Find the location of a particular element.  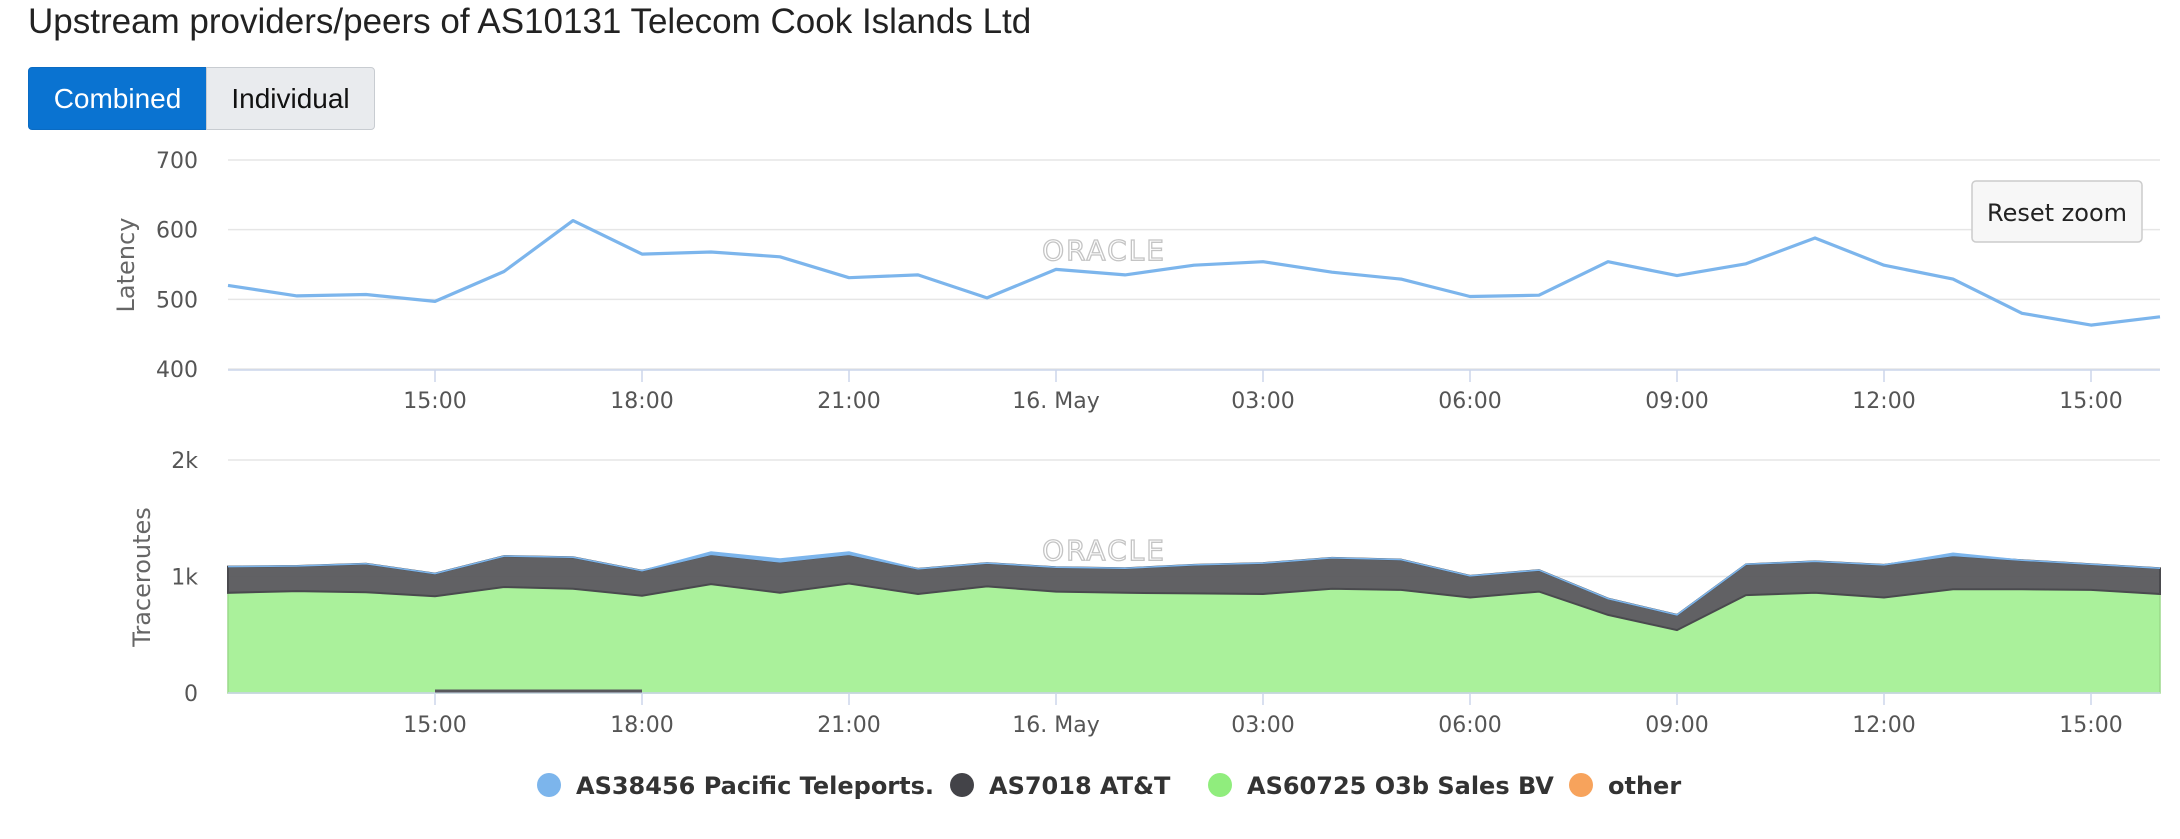

reset-zoom-button: Reset zoom is located at coordinates (2057, 211).